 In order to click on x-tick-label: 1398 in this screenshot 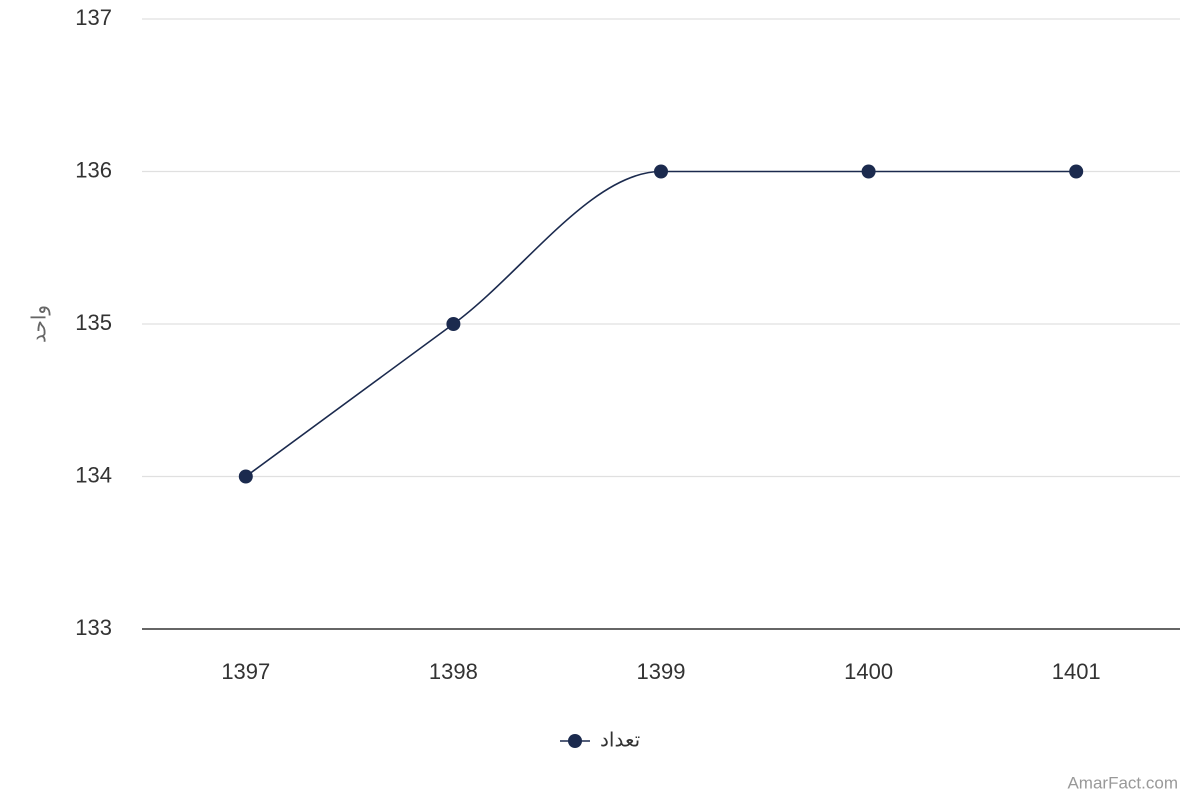, I will do `click(453, 671)`.